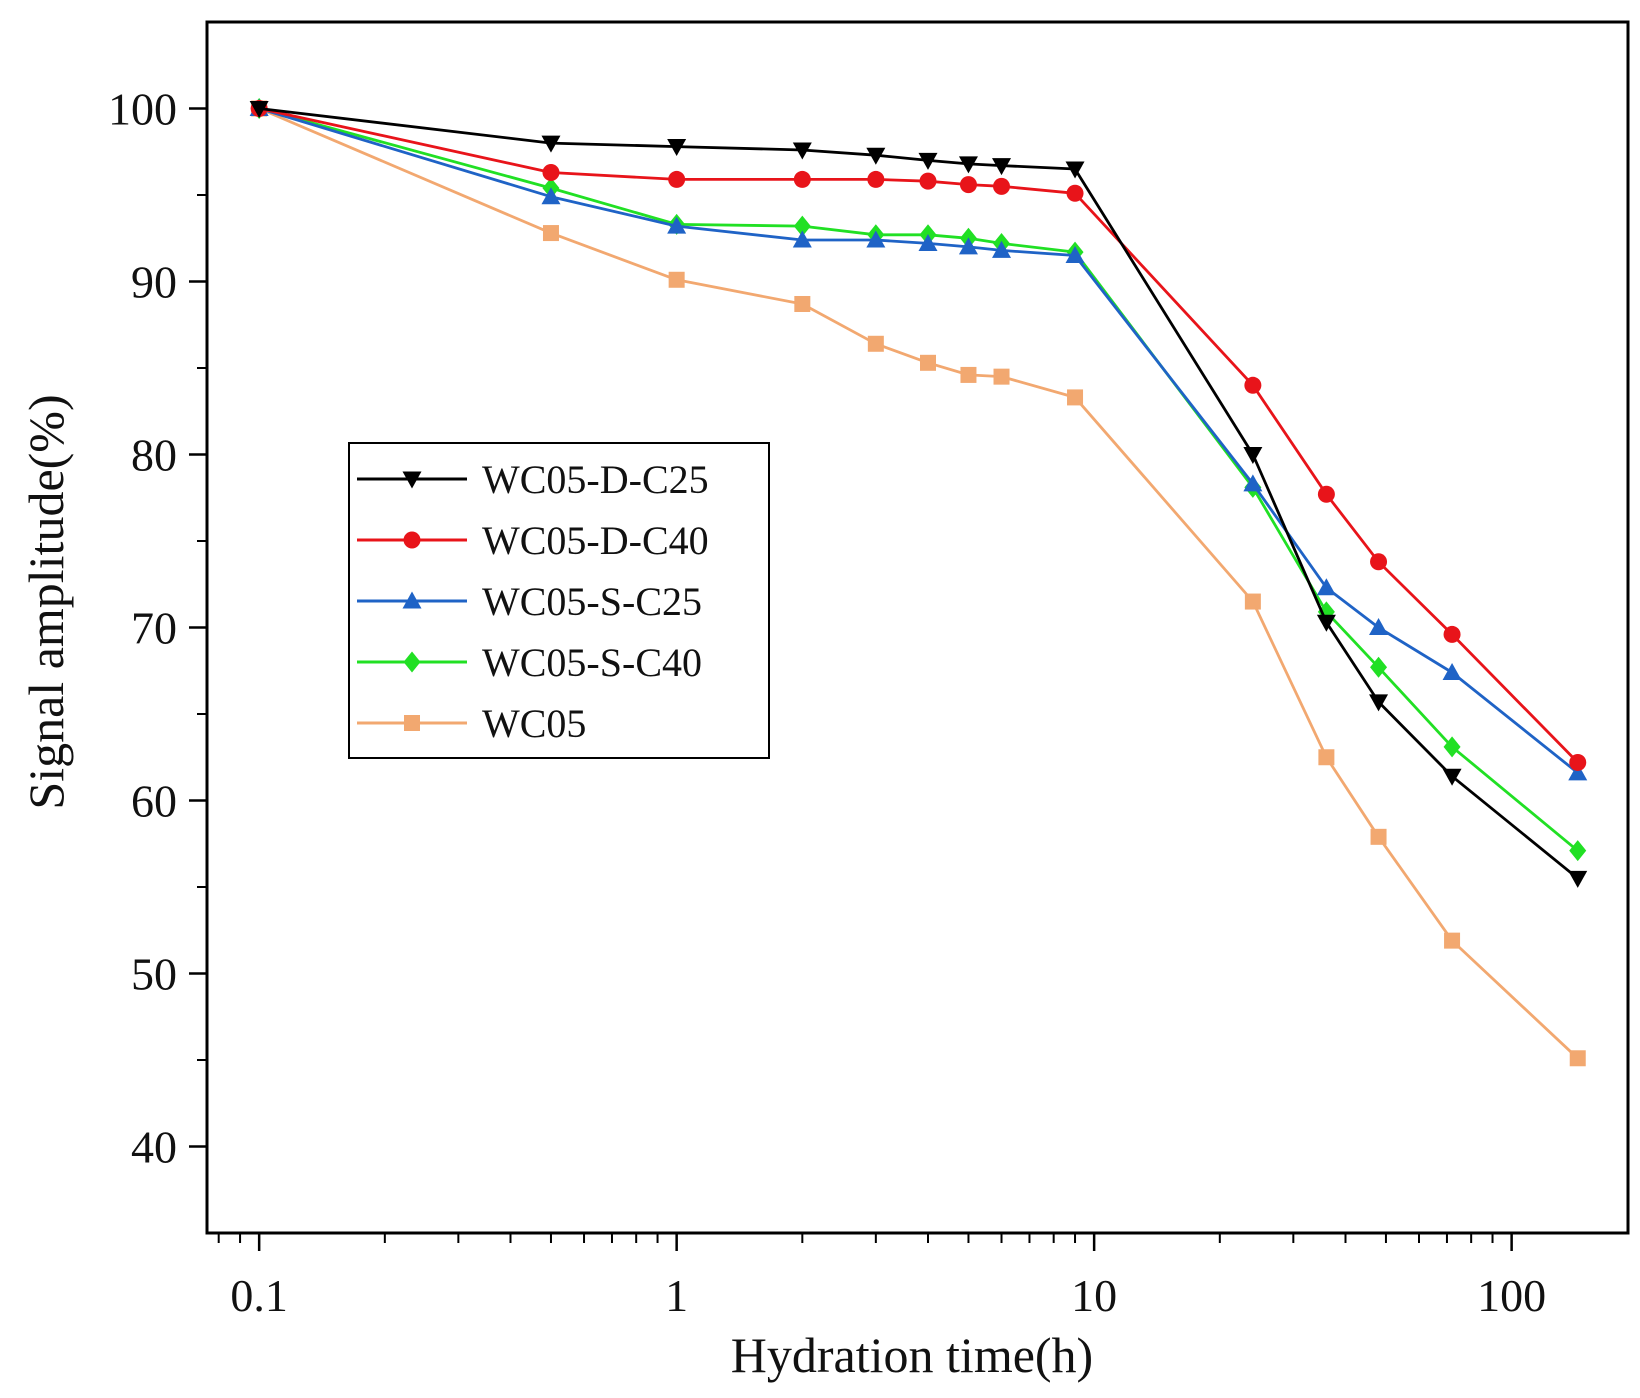 Image resolution: width=1640 pixels, height=1398 pixels. Describe the element at coordinates (1511, 1295) in the screenshot. I see `x-tick-label: 100` at that location.